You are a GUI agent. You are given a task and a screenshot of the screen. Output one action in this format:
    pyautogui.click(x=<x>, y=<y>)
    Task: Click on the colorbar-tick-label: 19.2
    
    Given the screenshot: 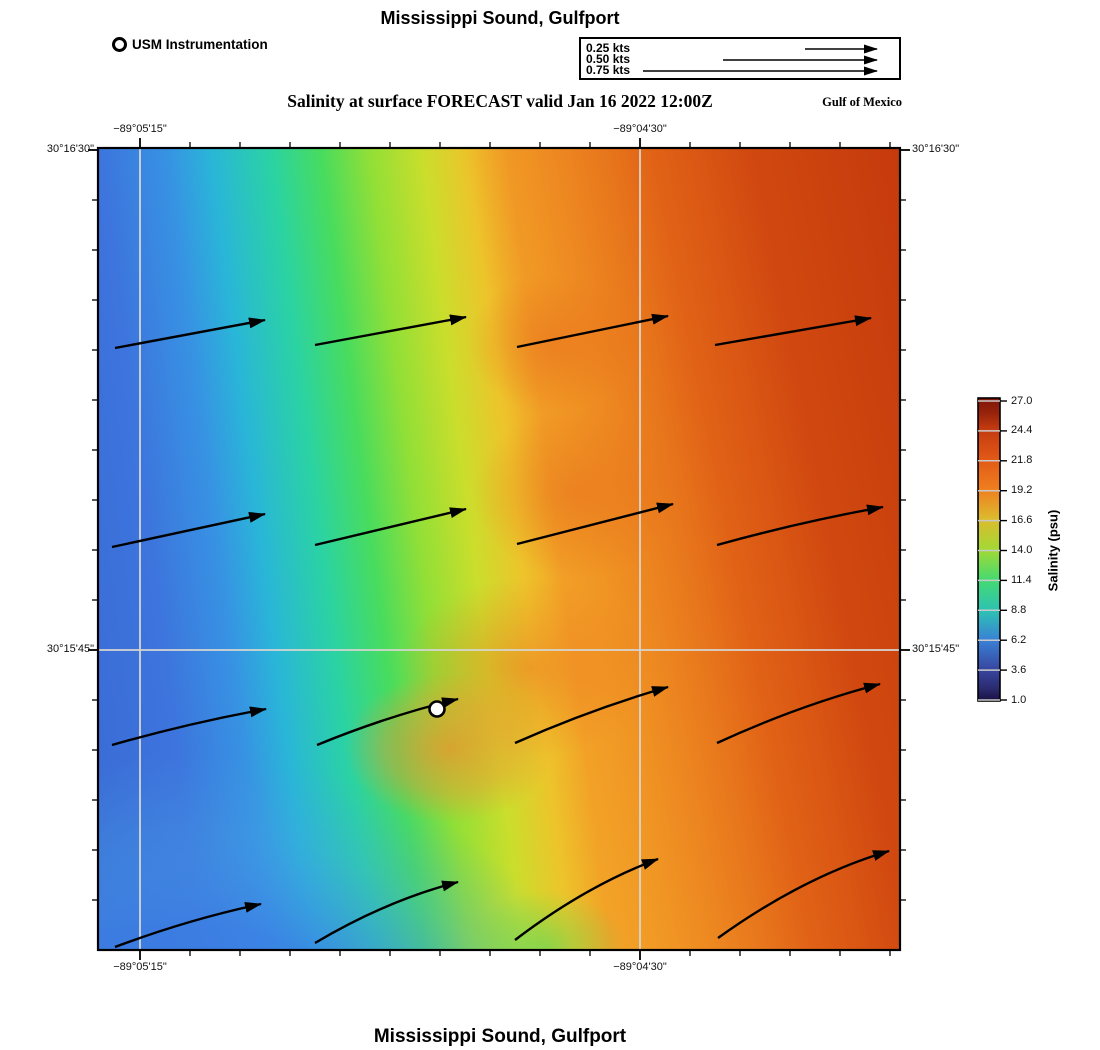 What is the action you would take?
    pyautogui.click(x=1022, y=490)
    